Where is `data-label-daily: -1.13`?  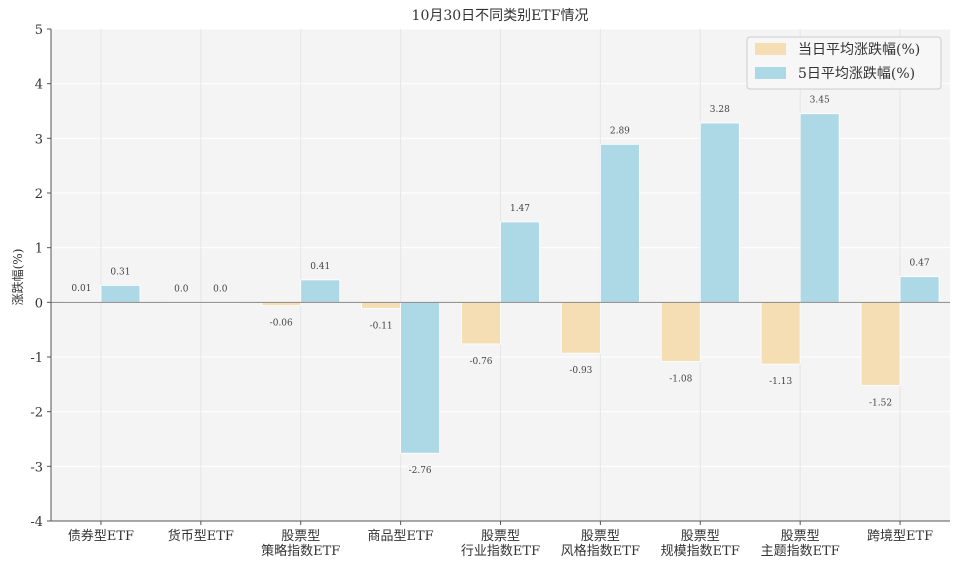 data-label-daily: -1.13 is located at coordinates (780, 382).